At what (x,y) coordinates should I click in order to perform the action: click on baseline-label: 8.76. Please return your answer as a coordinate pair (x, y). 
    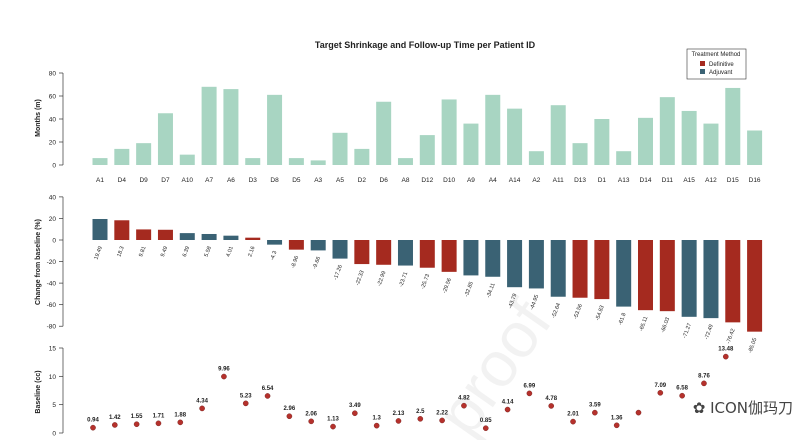
    Looking at the image, I should click on (704, 376).